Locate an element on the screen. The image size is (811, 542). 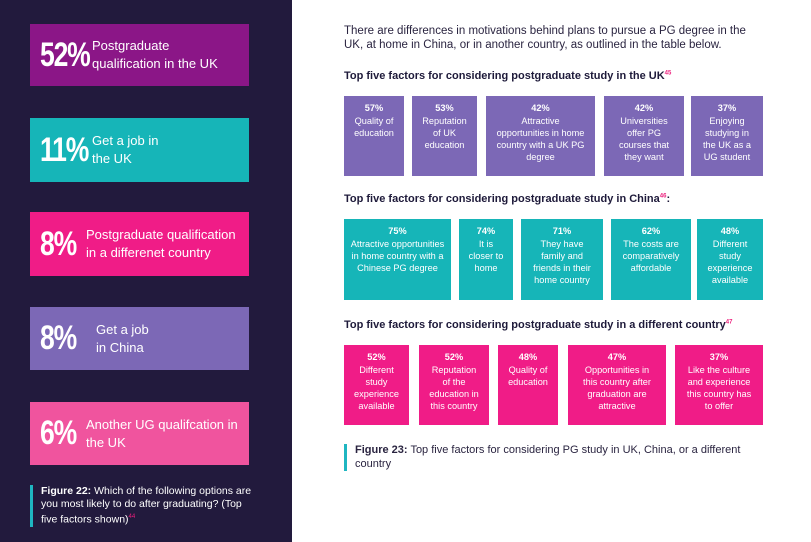
stat-label: Another UG qualifcation in the UK is located at coordinates (162, 433).